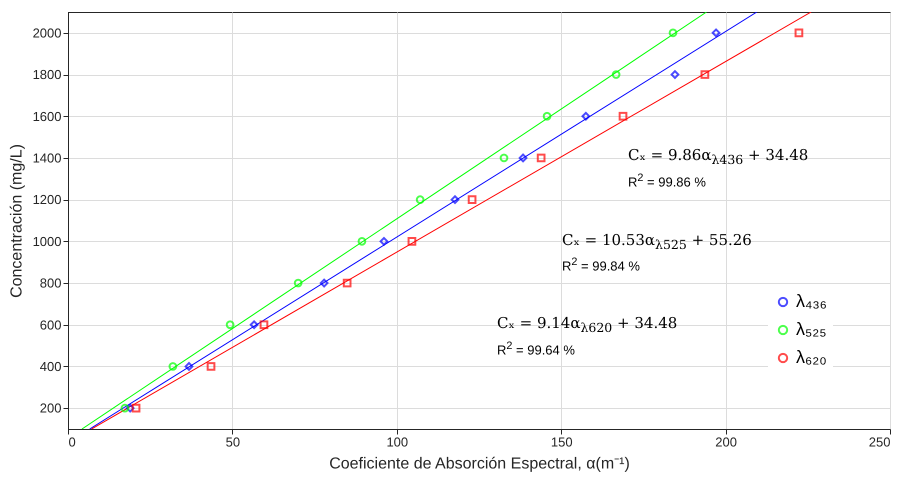  I want to click on x-tick-label: 50, so click(233, 442).